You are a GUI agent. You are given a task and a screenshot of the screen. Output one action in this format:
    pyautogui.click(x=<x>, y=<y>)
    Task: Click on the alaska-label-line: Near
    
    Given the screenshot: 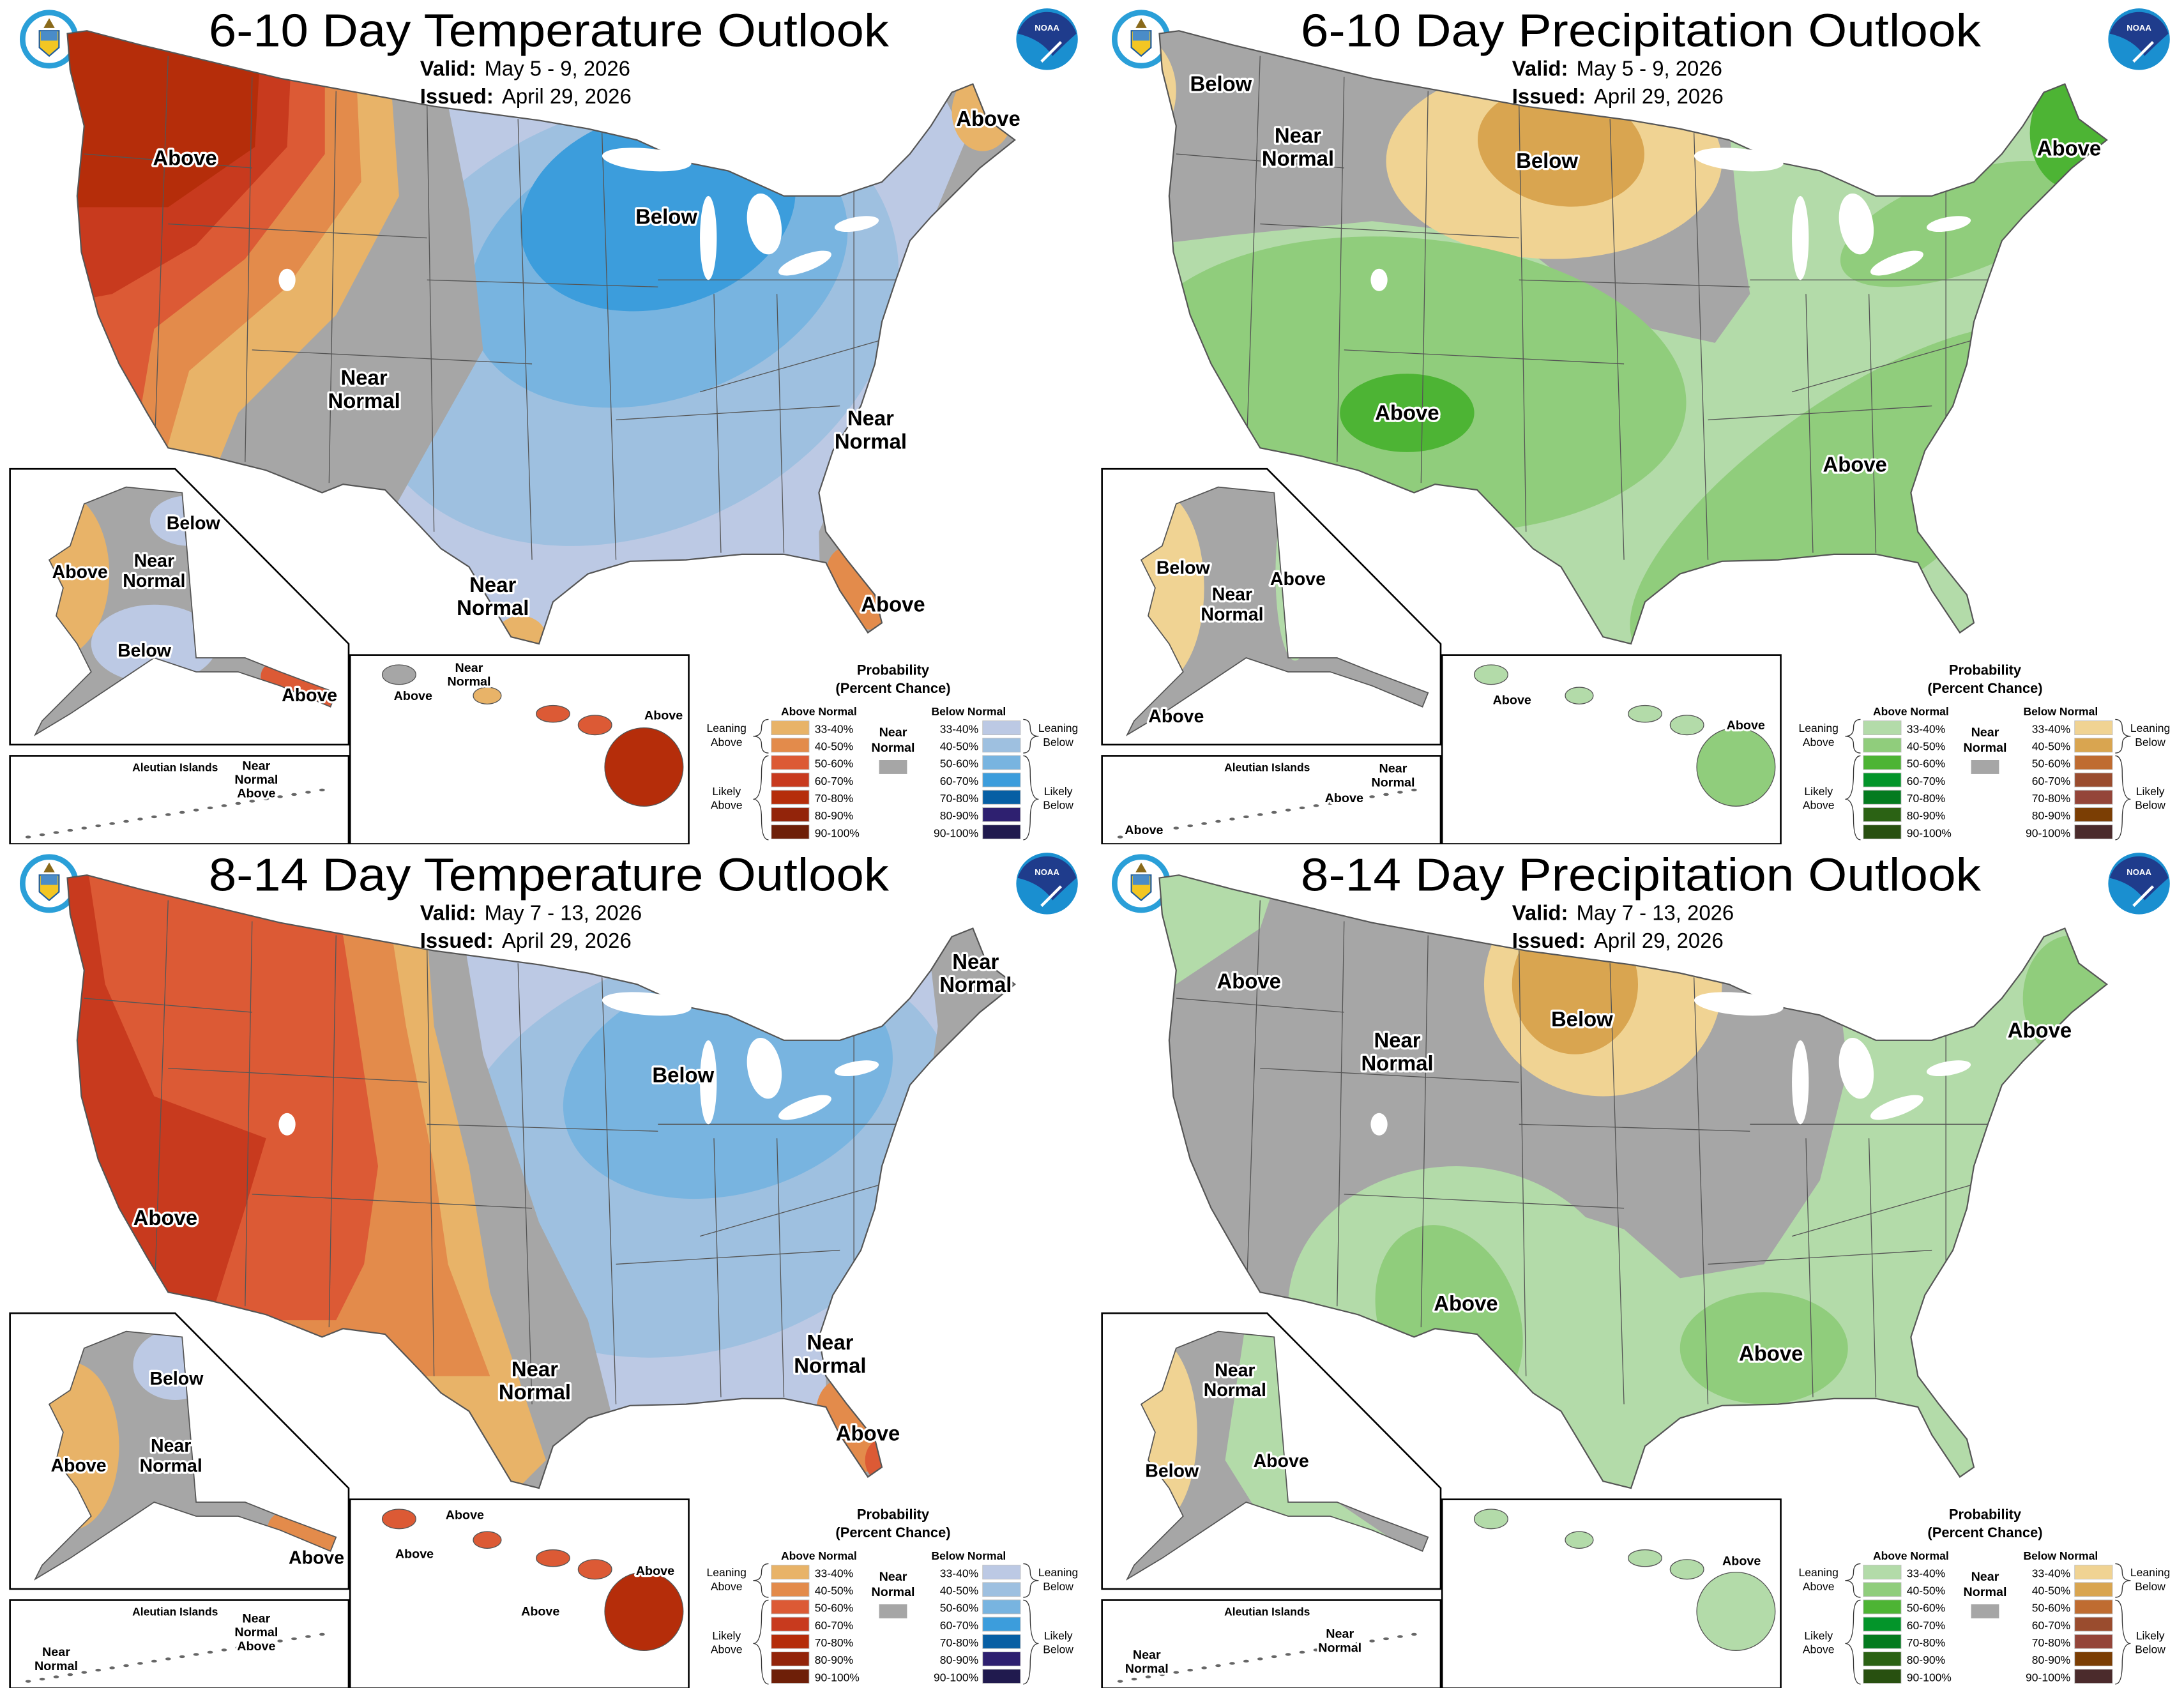 What is the action you would take?
    pyautogui.click(x=171, y=1446)
    